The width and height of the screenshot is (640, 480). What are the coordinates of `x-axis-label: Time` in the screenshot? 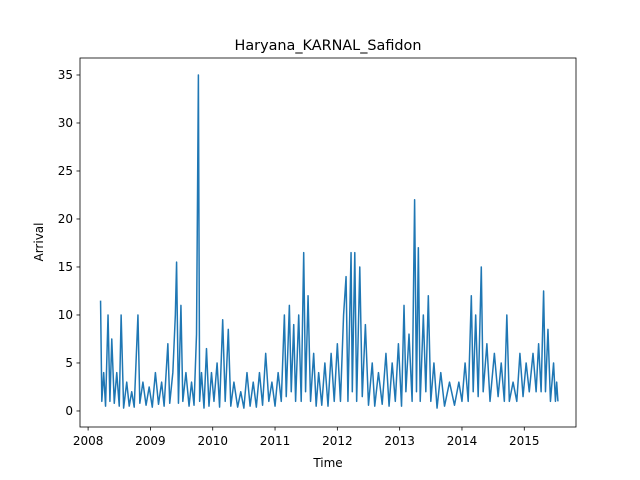 It's located at (327, 463).